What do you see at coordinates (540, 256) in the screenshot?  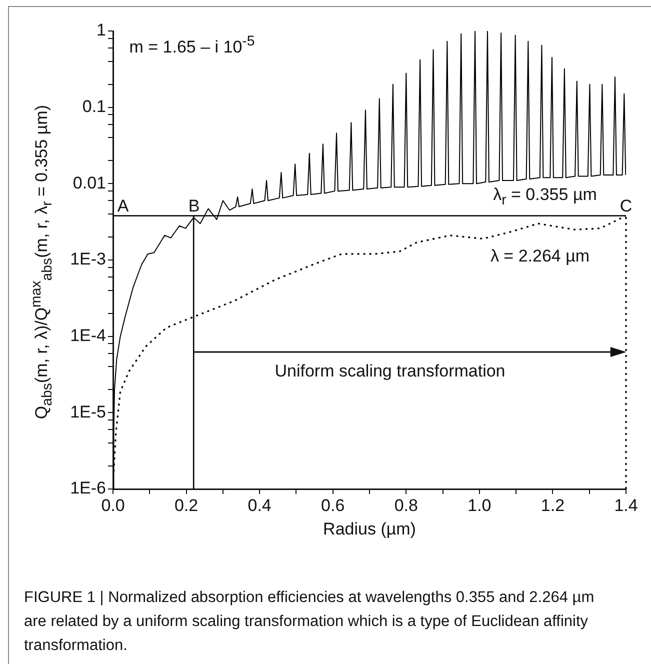 I see `annotation: λ = 2.264 µm` at bounding box center [540, 256].